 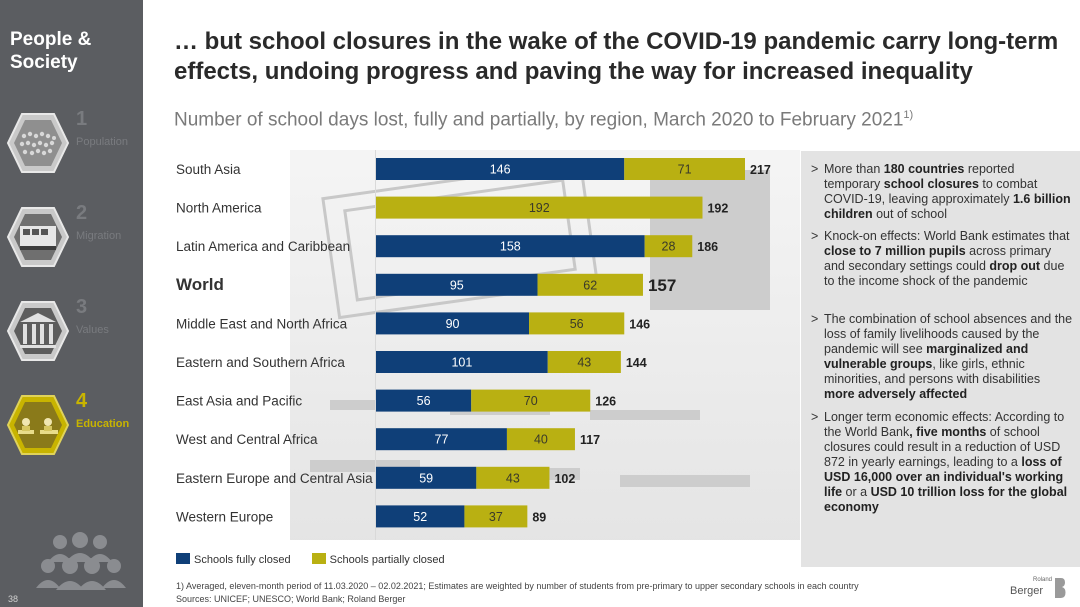 What do you see at coordinates (13, 599) in the screenshot?
I see `page-number: 38` at bounding box center [13, 599].